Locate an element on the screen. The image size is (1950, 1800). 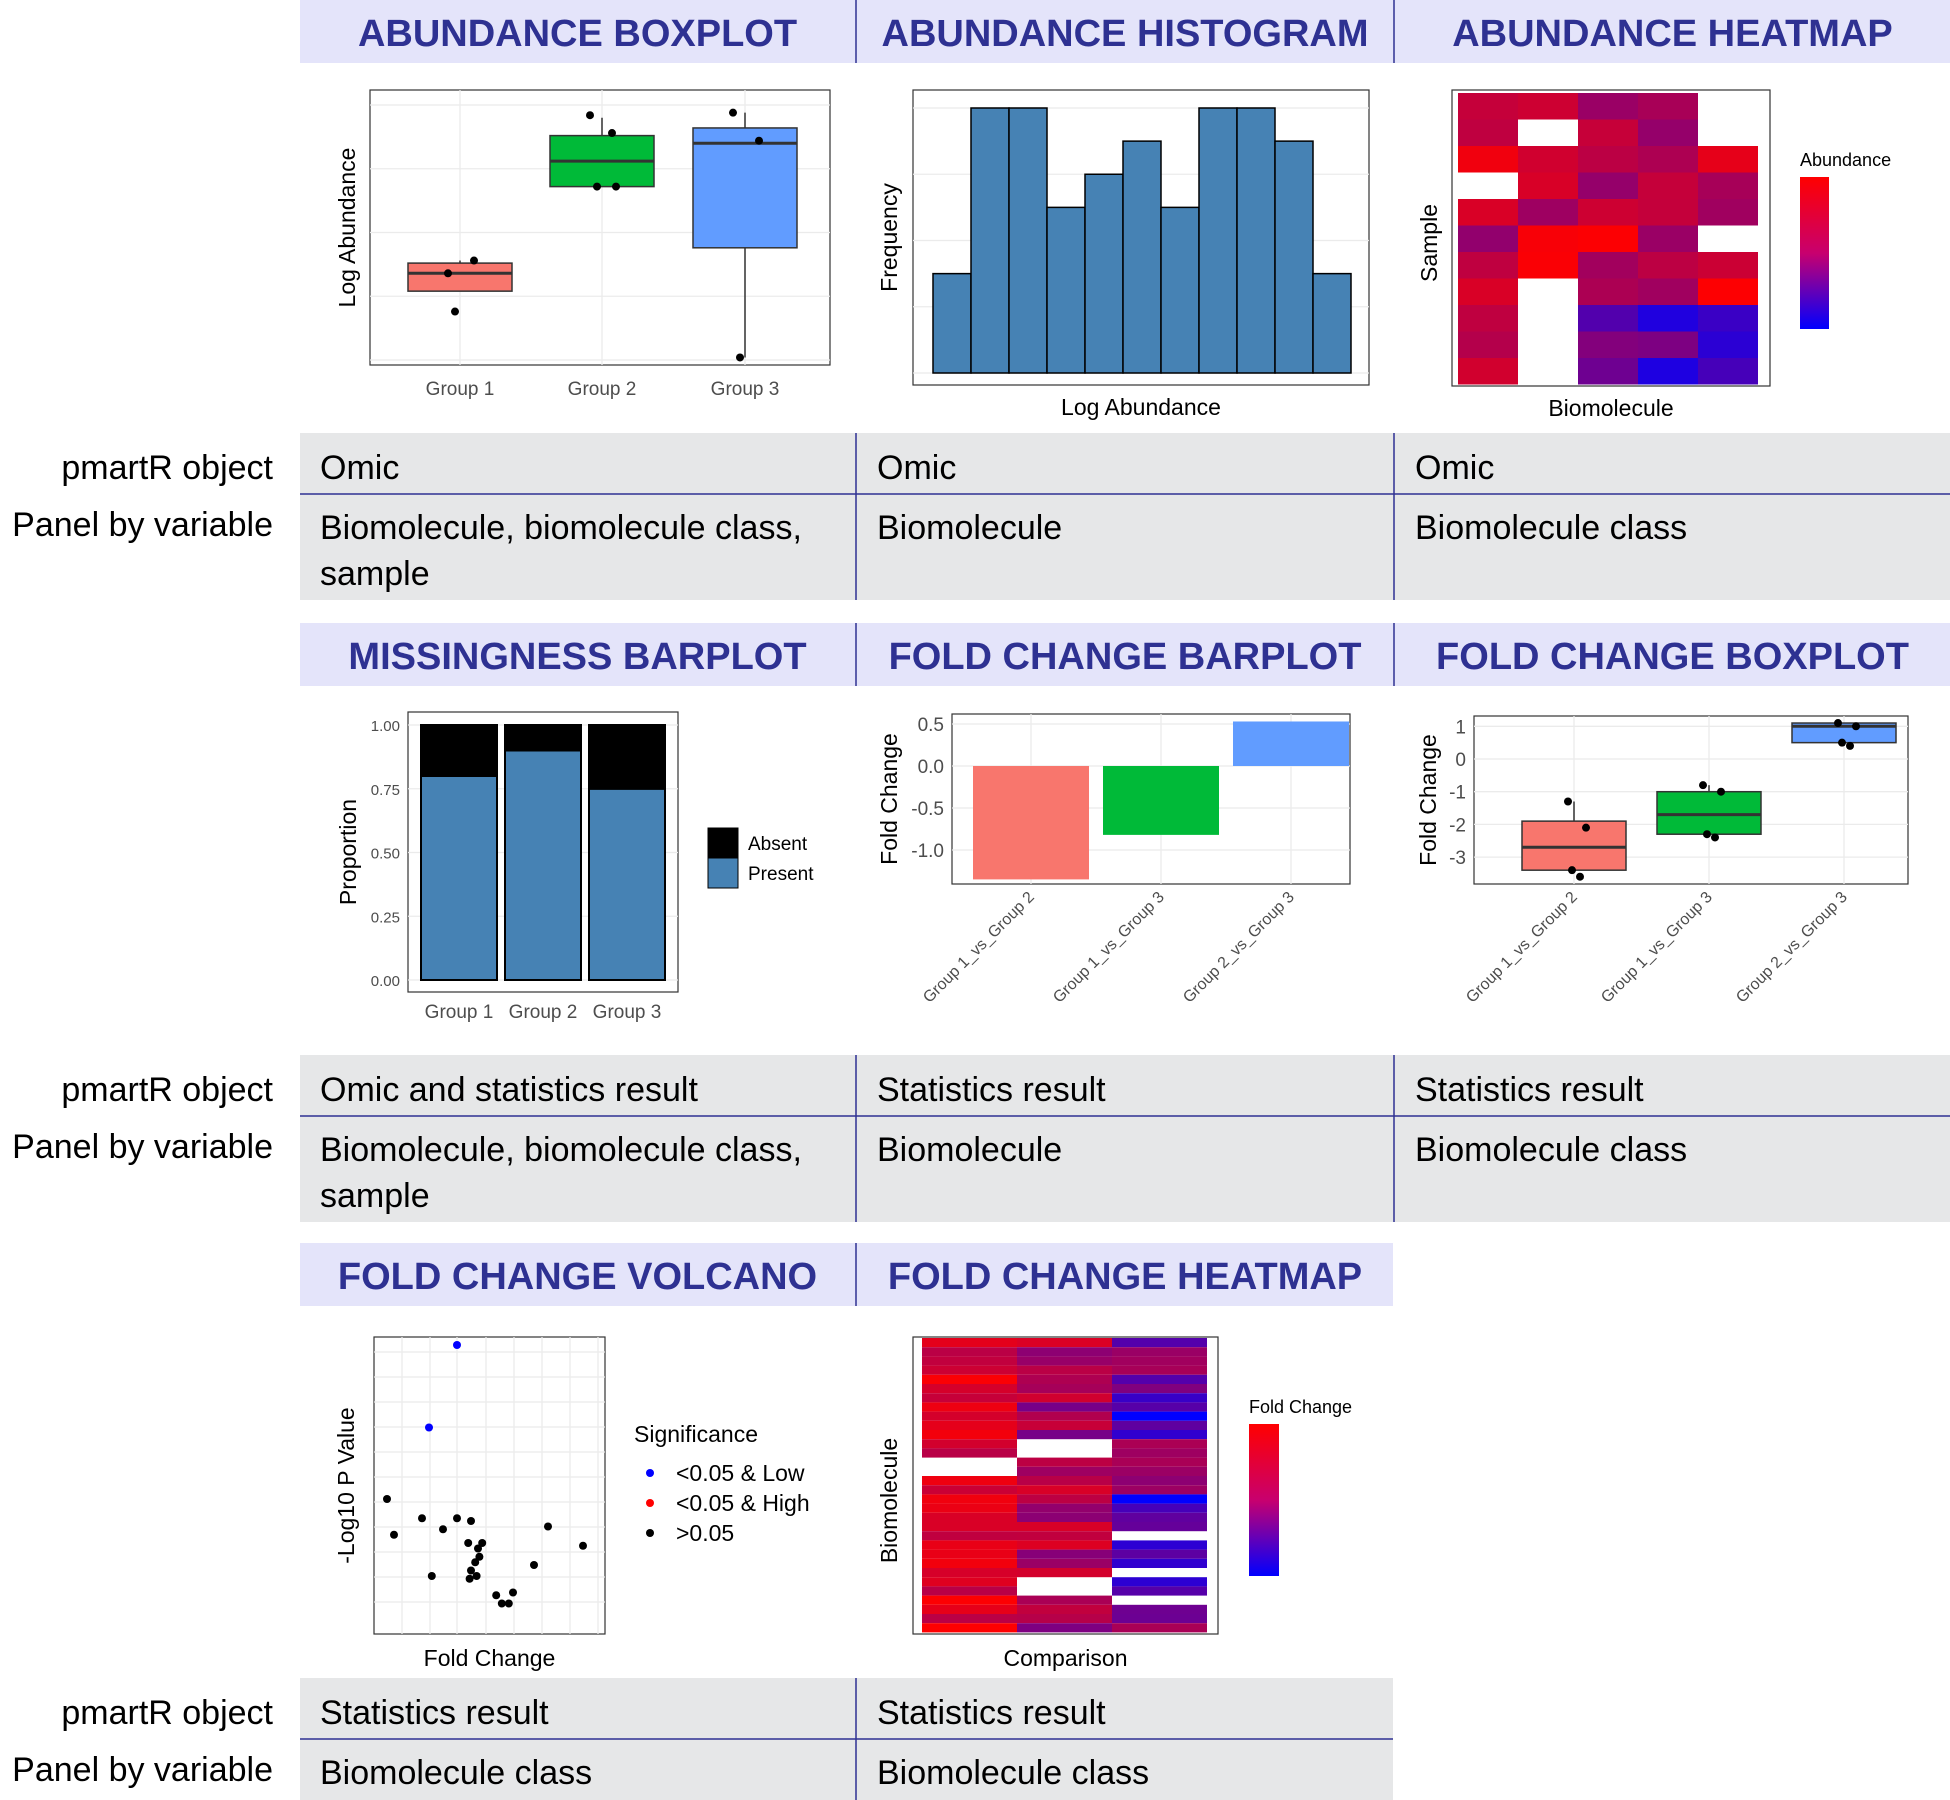
y-axis-label: Log Abundance is located at coordinates (347, 228).